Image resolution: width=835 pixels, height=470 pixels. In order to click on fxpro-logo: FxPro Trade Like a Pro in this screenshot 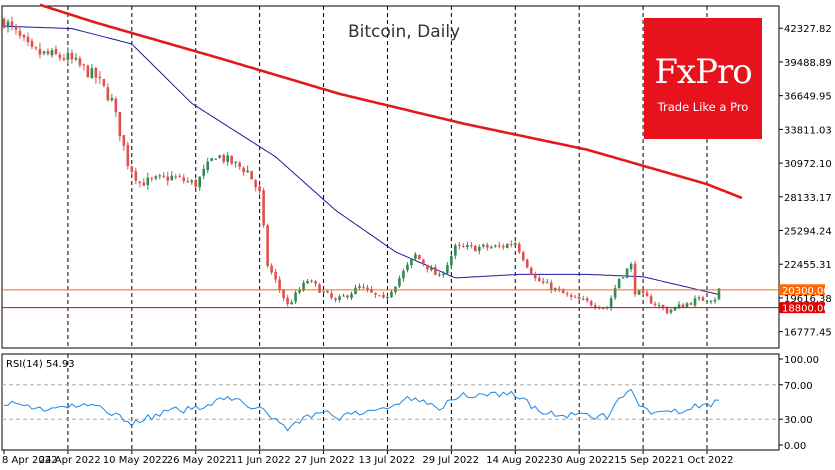, I will do `click(703, 78)`.